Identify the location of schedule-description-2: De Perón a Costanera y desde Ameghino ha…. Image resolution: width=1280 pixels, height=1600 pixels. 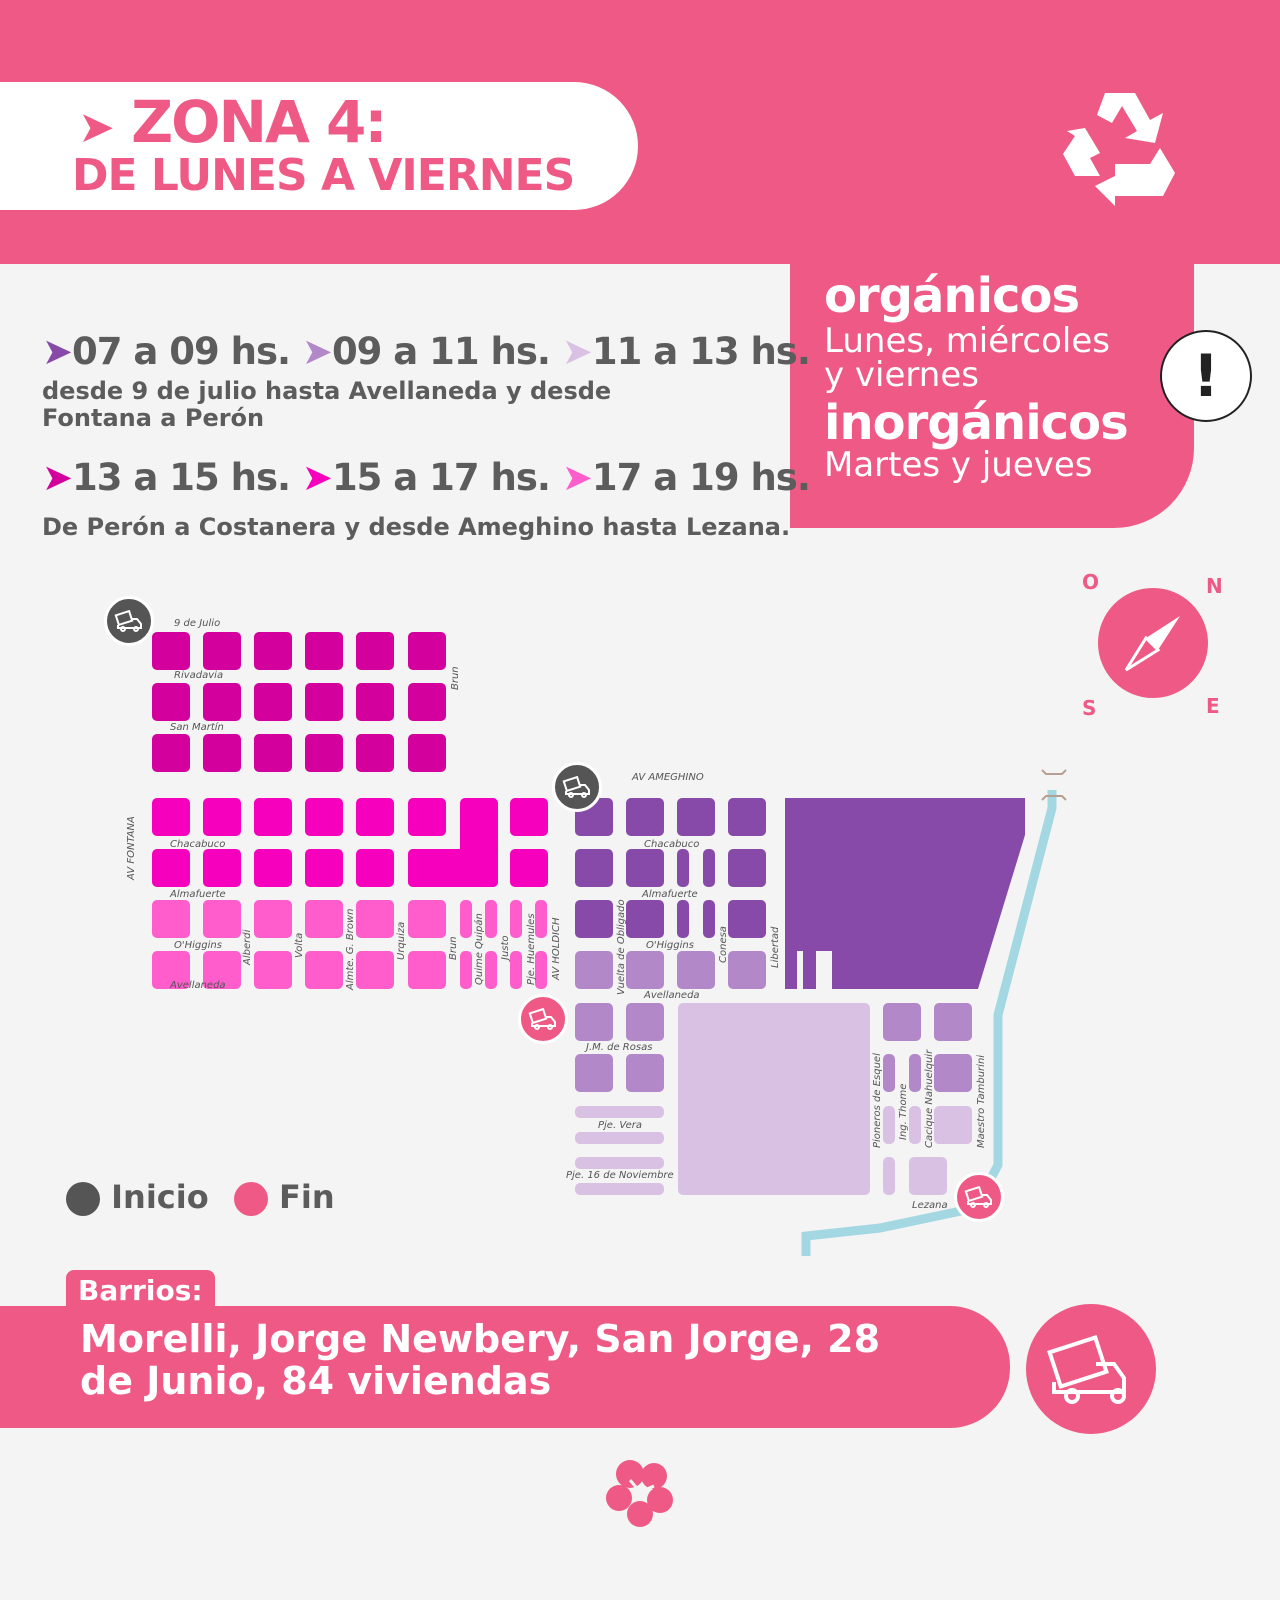
(416, 527).